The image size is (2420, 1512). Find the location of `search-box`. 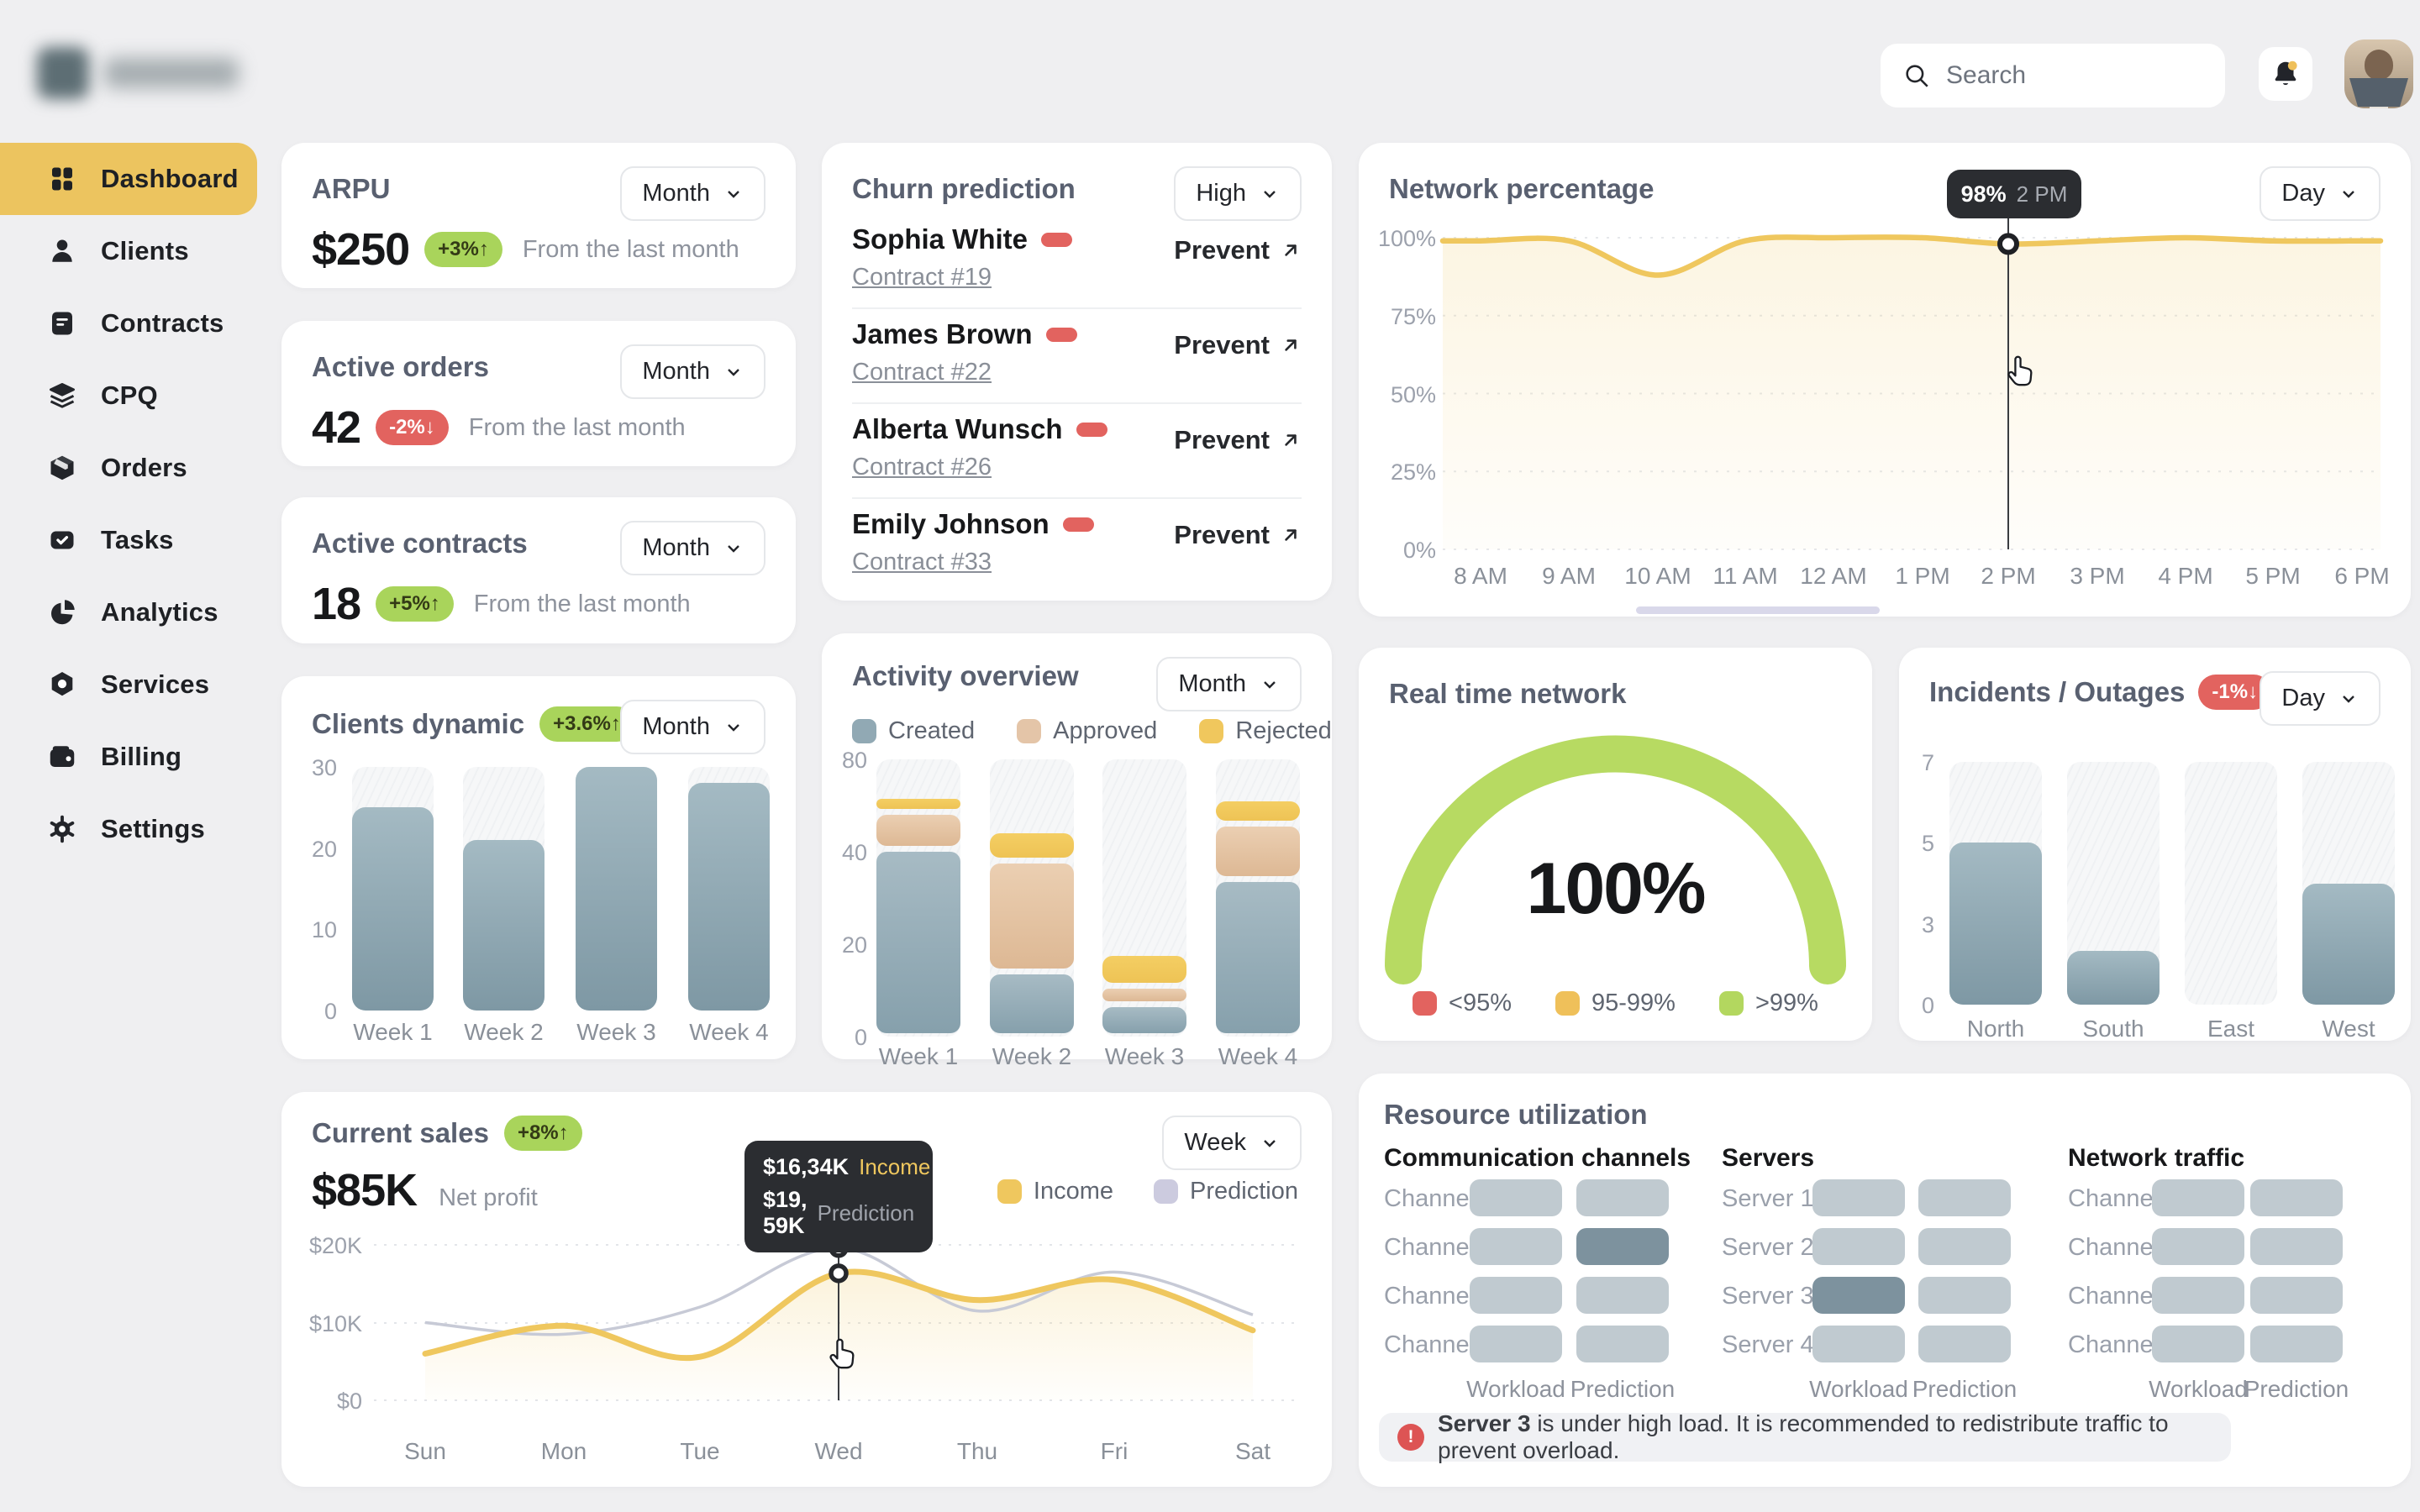

search-box is located at coordinates (2053, 76).